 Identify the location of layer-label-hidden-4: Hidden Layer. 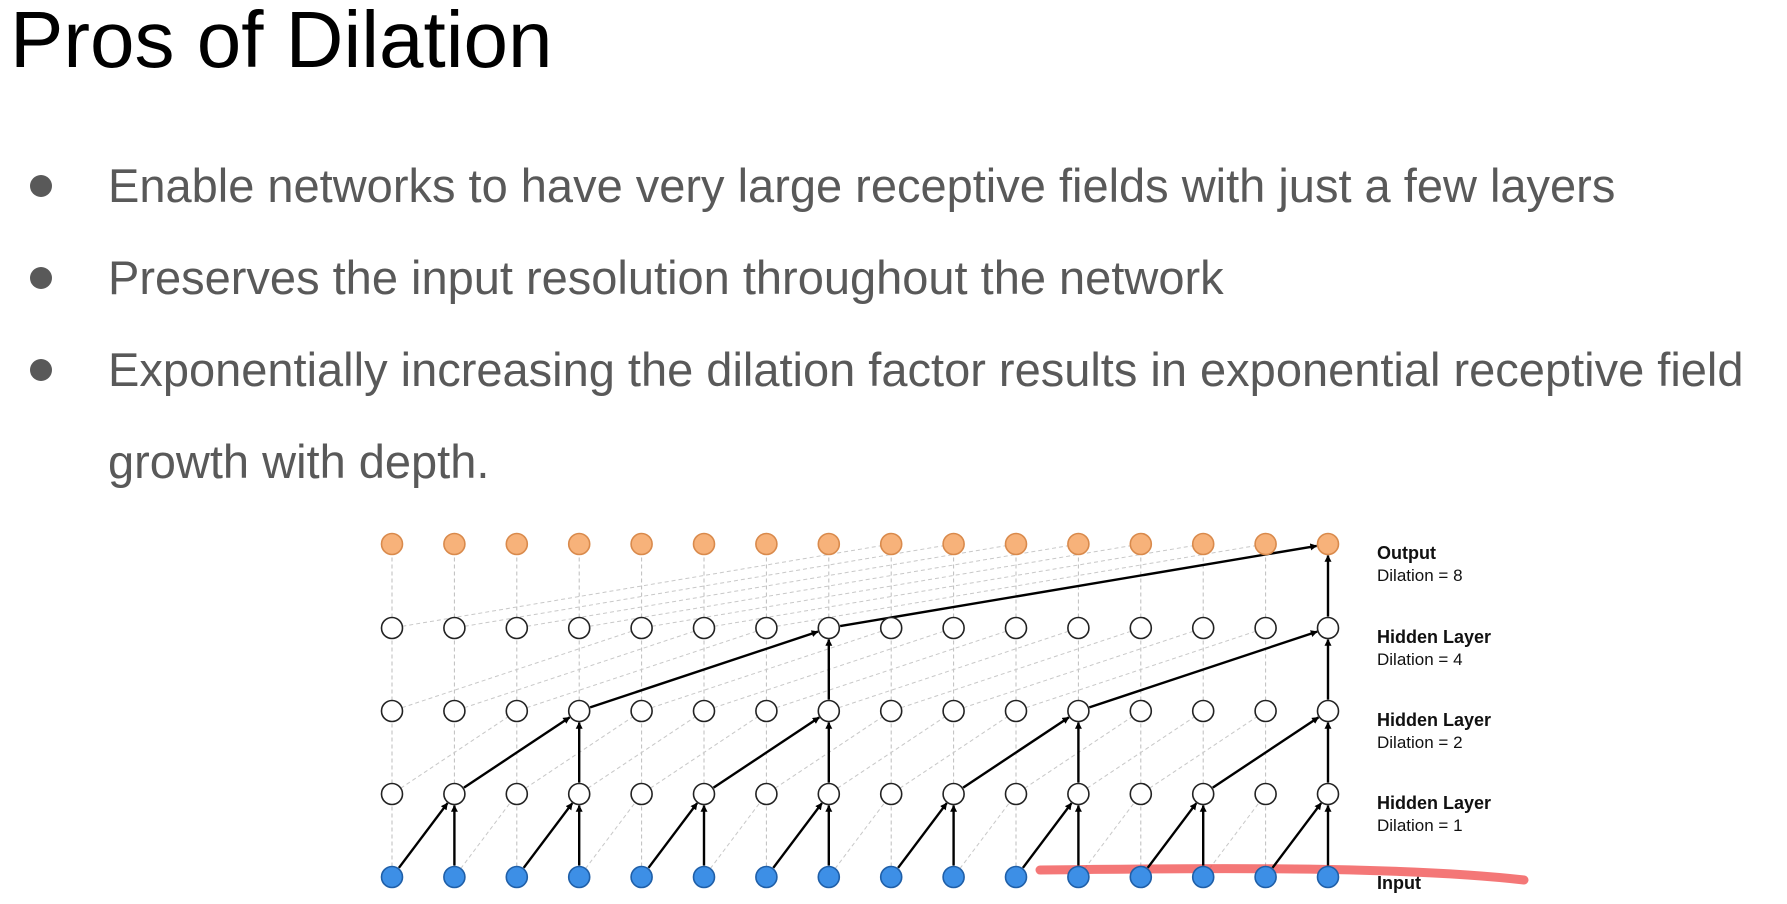
(1434, 637).